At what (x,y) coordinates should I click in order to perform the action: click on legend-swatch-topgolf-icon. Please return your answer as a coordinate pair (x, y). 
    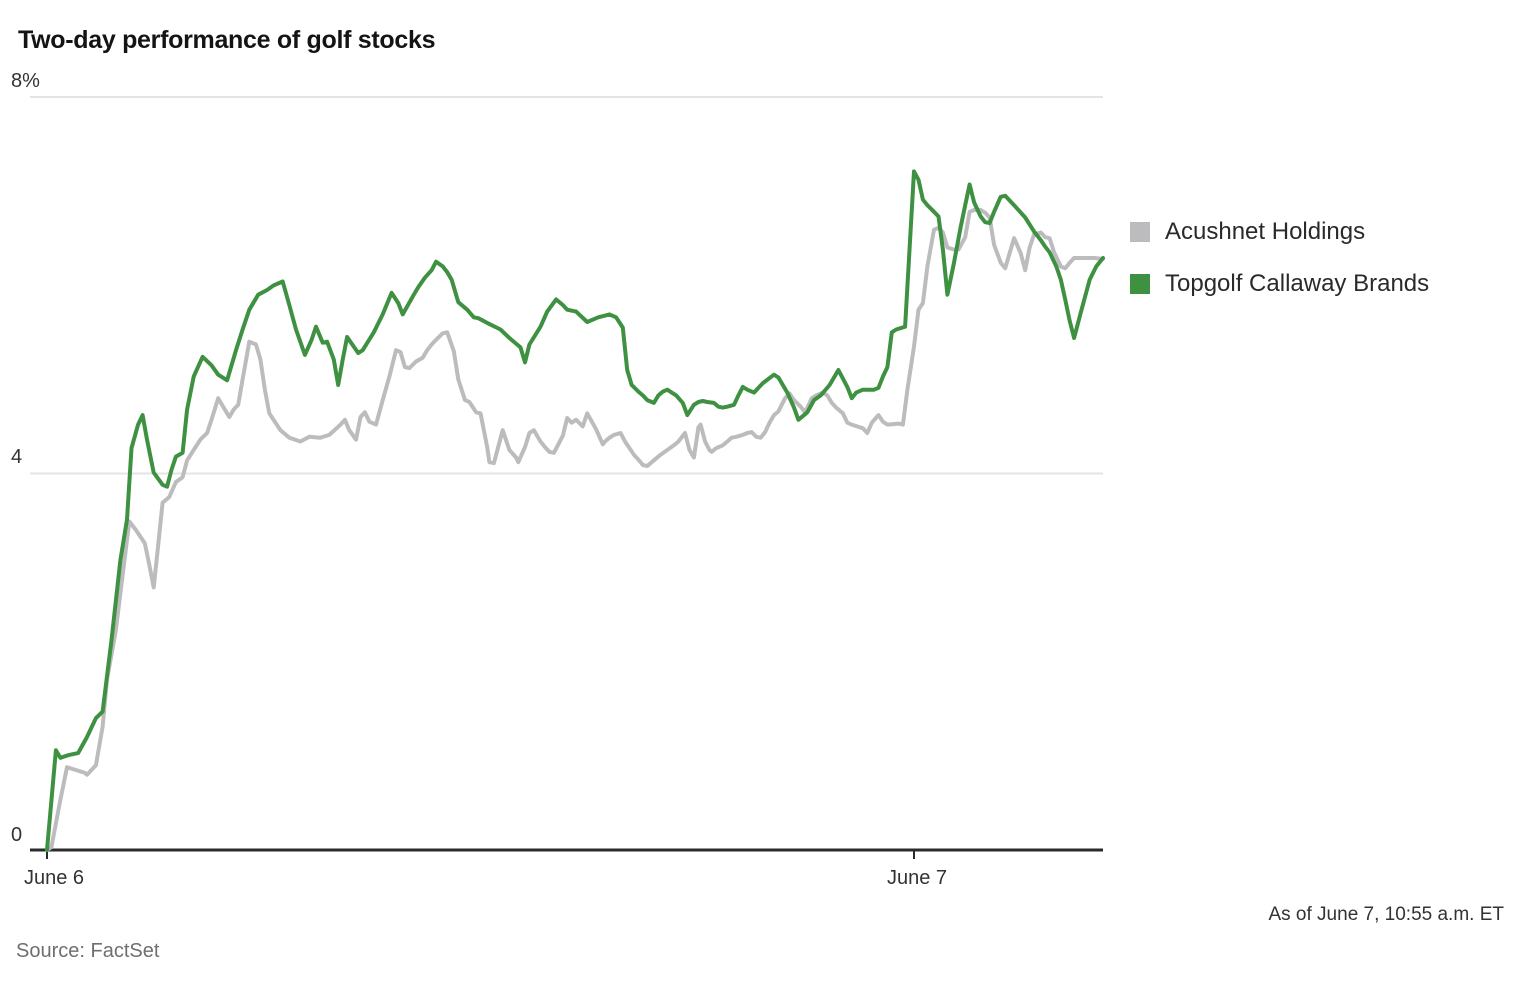
    Looking at the image, I should click on (1140, 284).